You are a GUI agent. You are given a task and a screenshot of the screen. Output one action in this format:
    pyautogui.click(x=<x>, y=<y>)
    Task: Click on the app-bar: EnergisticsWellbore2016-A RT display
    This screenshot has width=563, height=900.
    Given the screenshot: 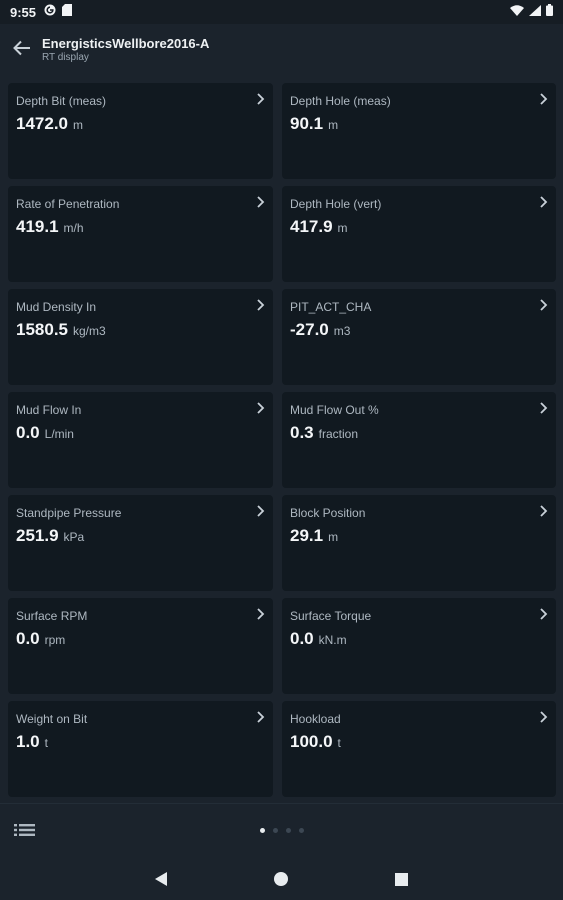 What is the action you would take?
    pyautogui.click(x=281, y=50)
    